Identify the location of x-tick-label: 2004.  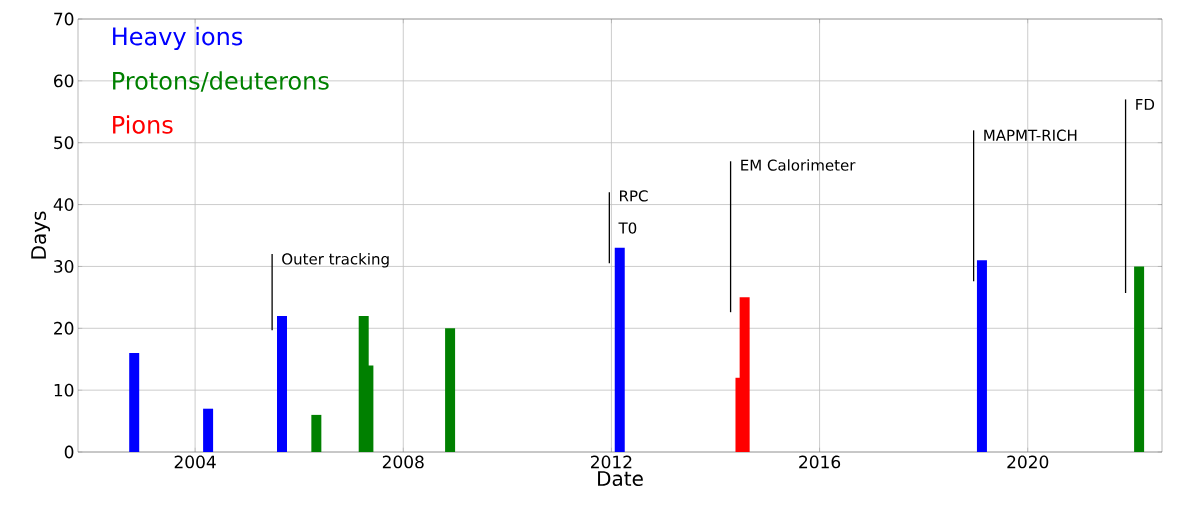
(195, 462).